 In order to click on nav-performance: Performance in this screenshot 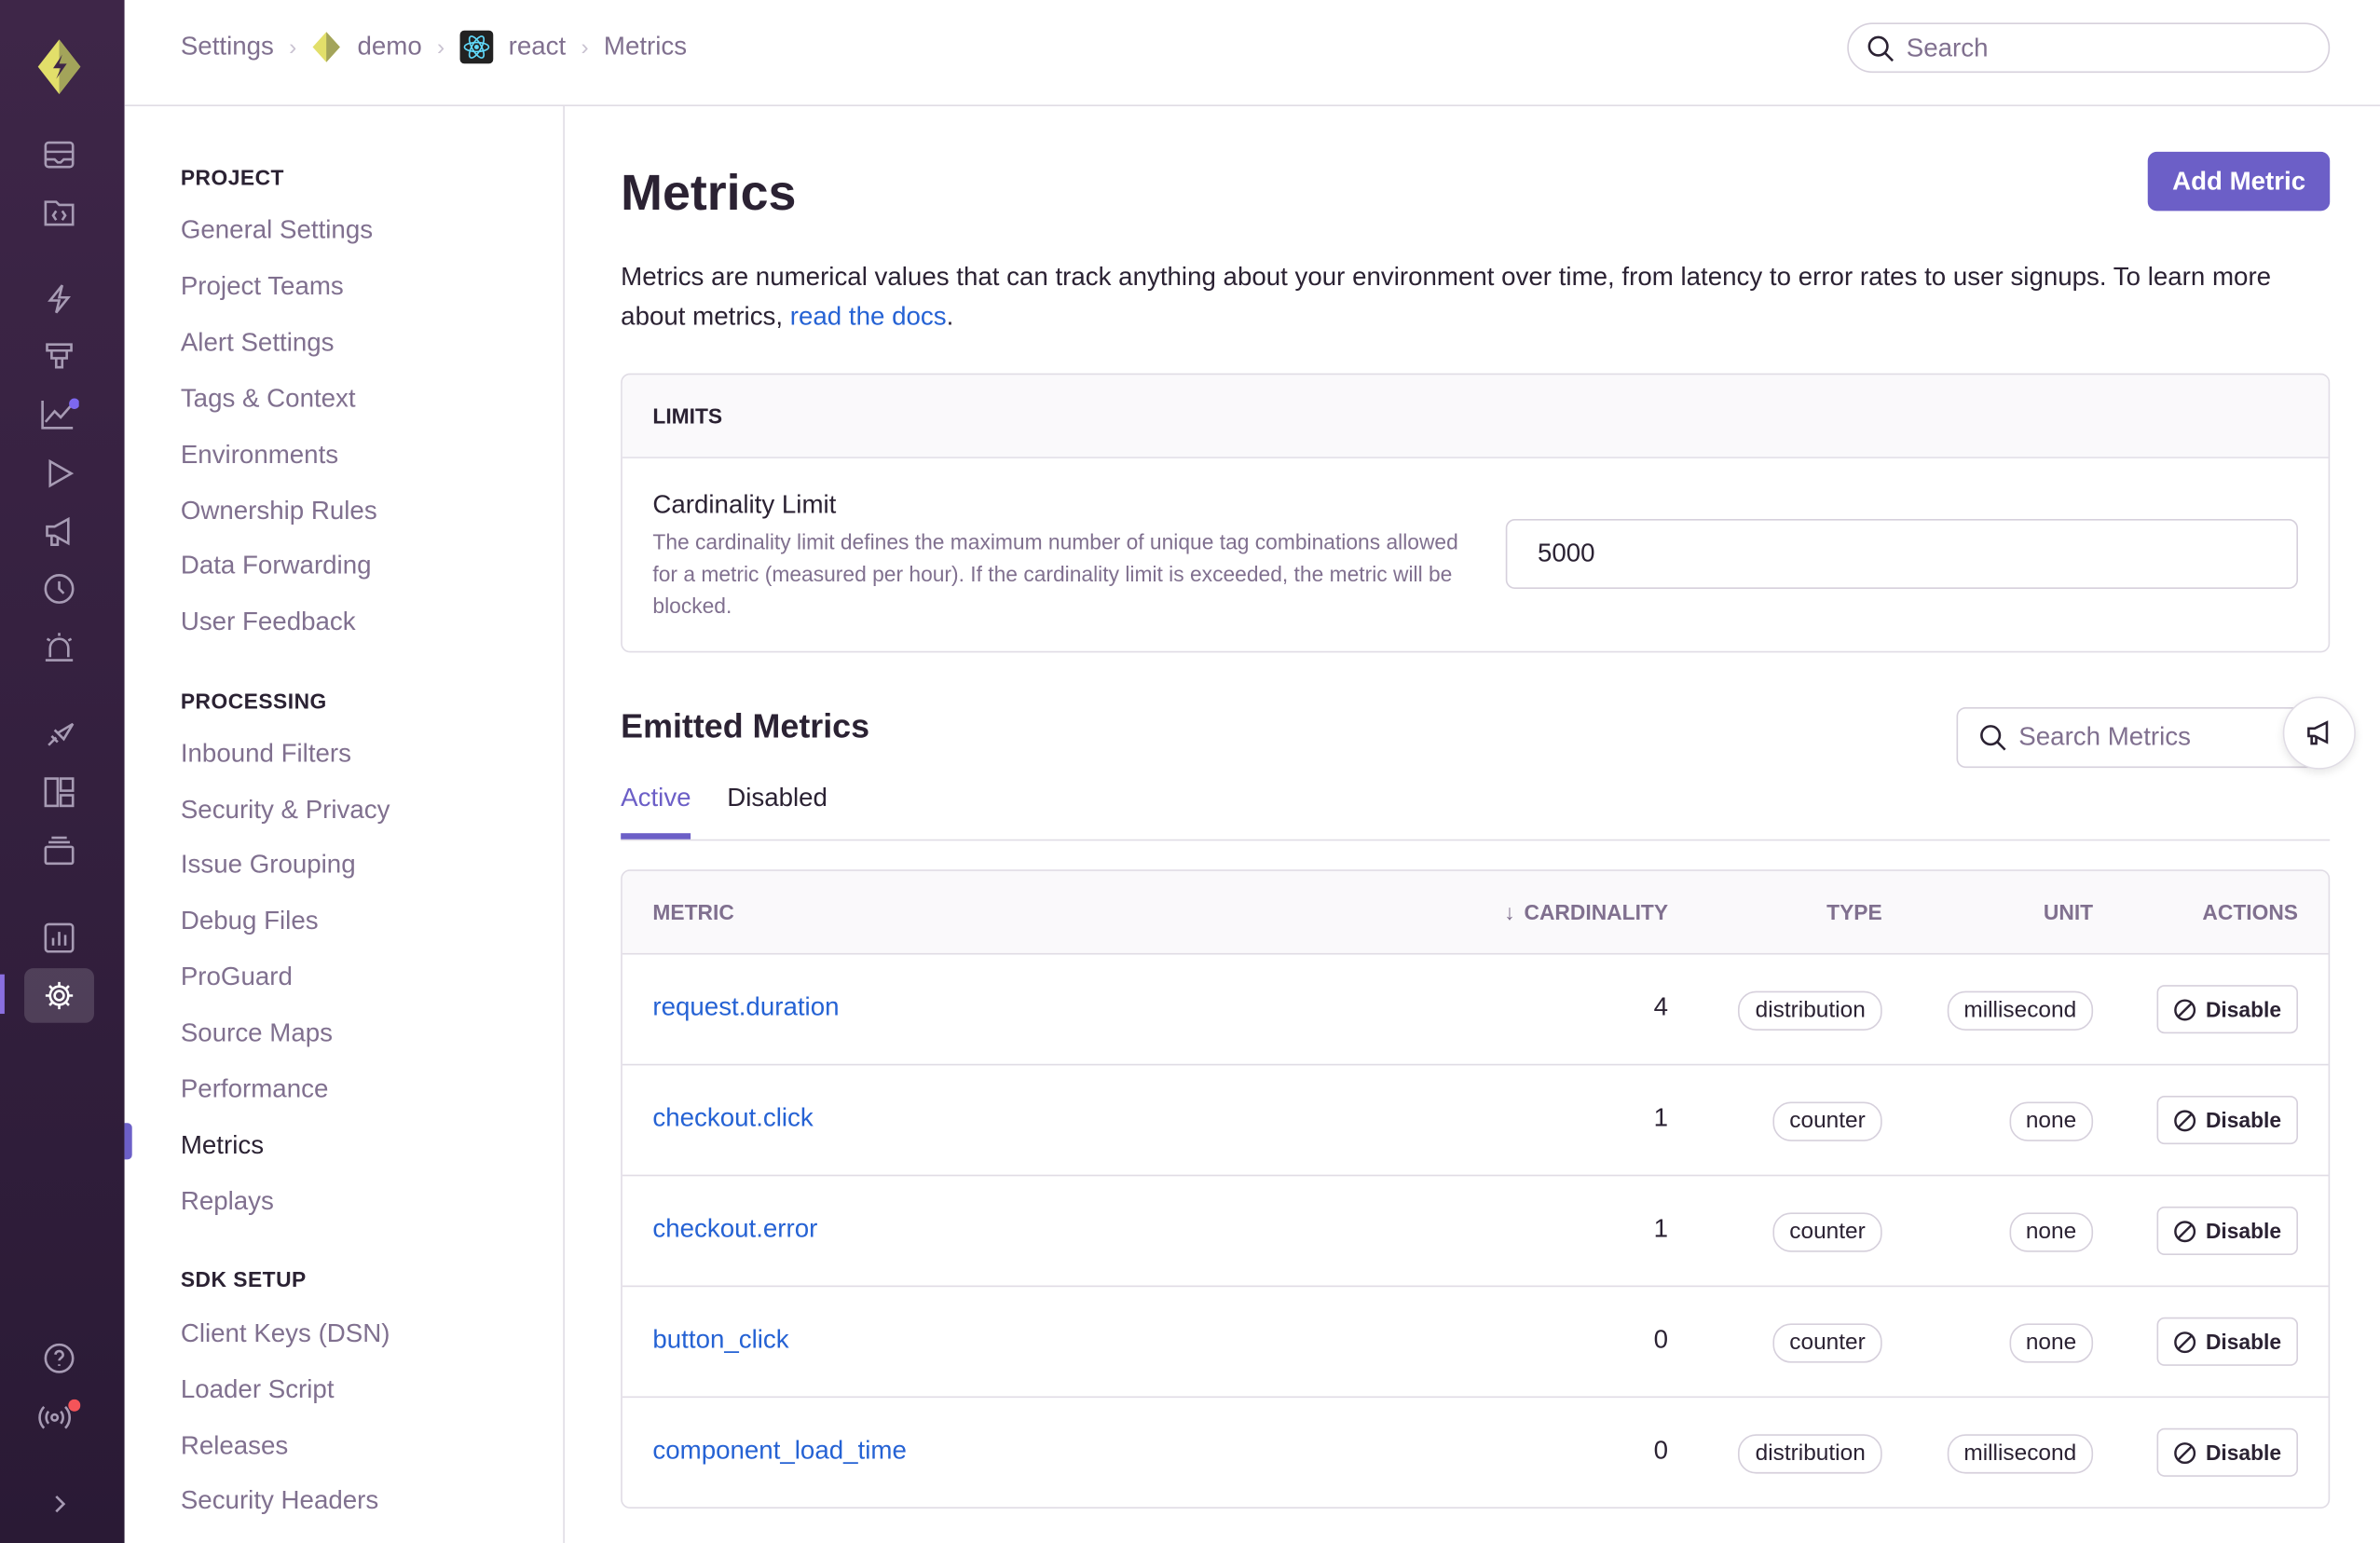, I will do `click(254, 1089)`.